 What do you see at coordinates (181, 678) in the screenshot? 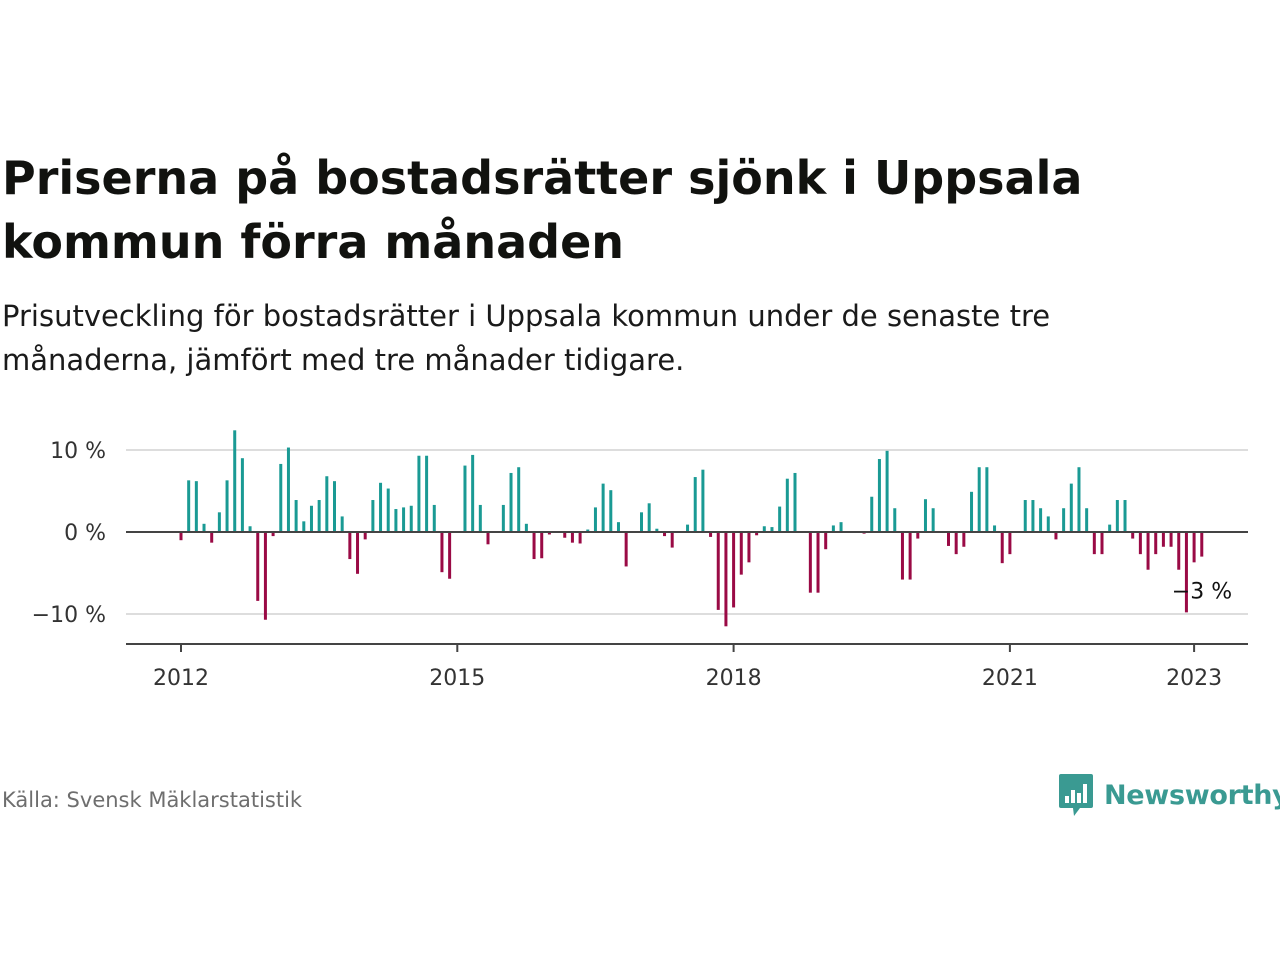
I see `x-tick-label: 2012` at bounding box center [181, 678].